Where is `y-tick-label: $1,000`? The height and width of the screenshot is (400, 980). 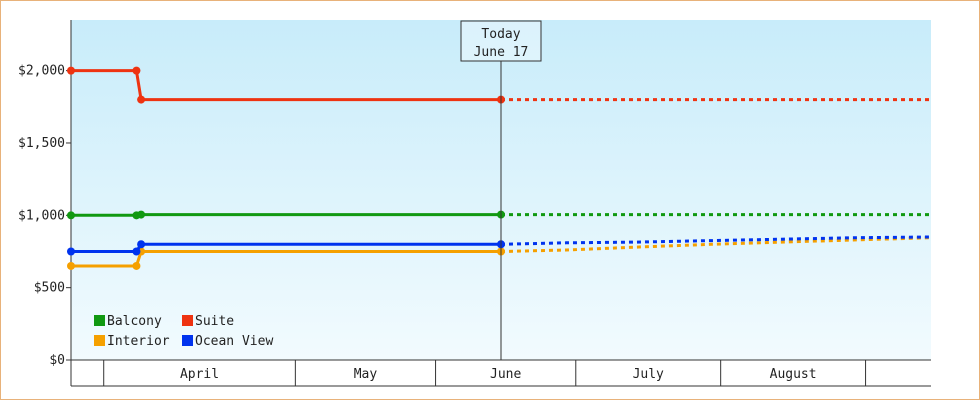
y-tick-label: $1,000 is located at coordinates (41, 215).